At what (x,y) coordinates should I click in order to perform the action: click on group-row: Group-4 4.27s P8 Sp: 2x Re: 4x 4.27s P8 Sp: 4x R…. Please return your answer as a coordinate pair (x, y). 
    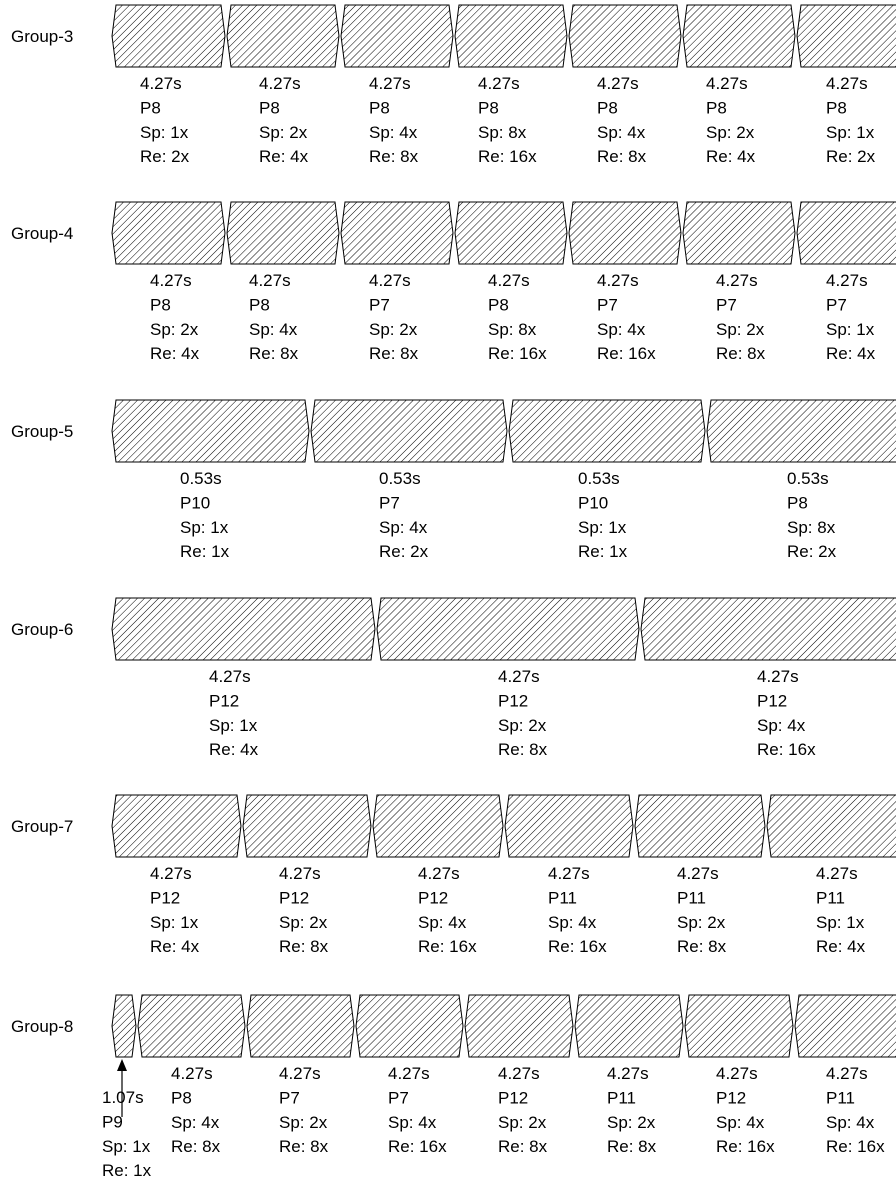
    Looking at the image, I should click on (453, 282).